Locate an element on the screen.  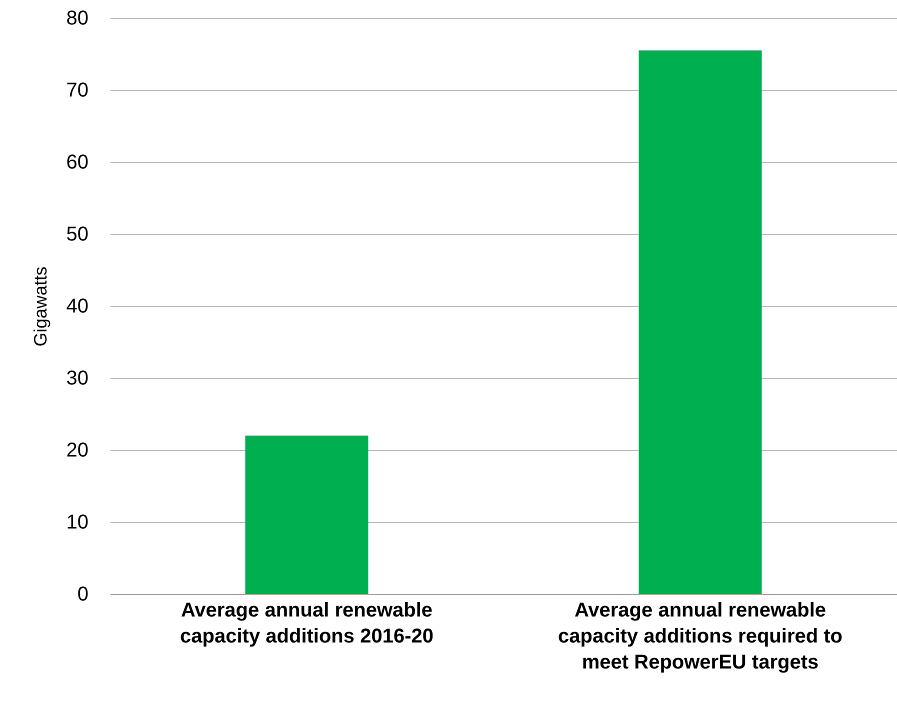
y-tick-label: 50 is located at coordinates (77, 235).